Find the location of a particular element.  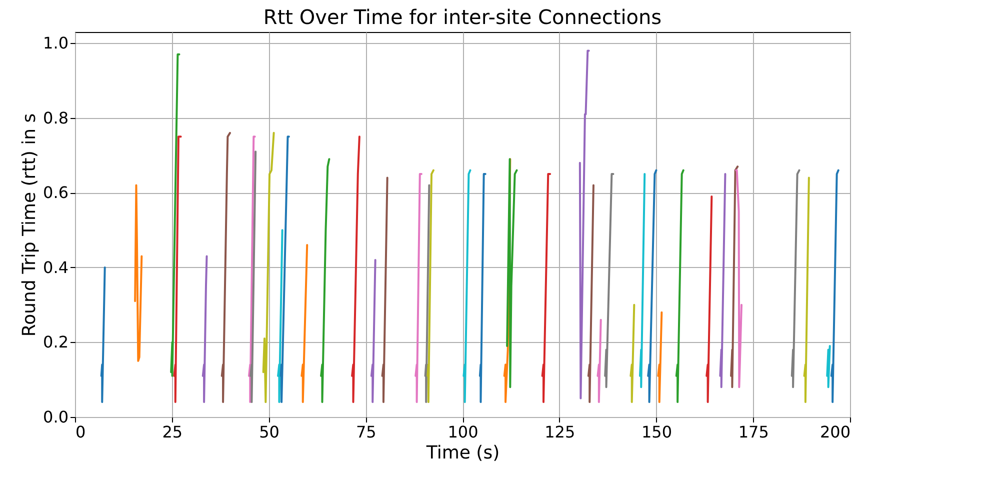

y-tick-label: 0.6 is located at coordinates (55, 192).